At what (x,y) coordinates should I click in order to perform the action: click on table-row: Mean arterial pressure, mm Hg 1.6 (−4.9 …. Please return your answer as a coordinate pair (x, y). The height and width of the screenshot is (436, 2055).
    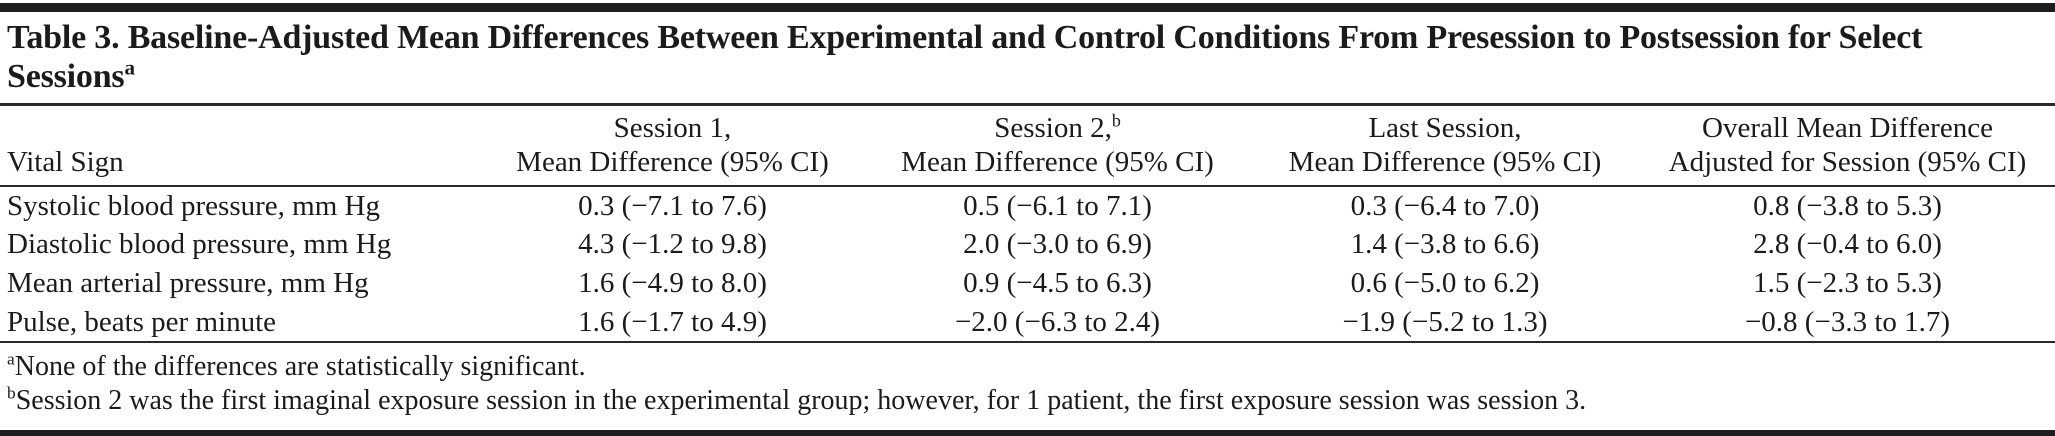
    Looking at the image, I should click on (1027, 283).